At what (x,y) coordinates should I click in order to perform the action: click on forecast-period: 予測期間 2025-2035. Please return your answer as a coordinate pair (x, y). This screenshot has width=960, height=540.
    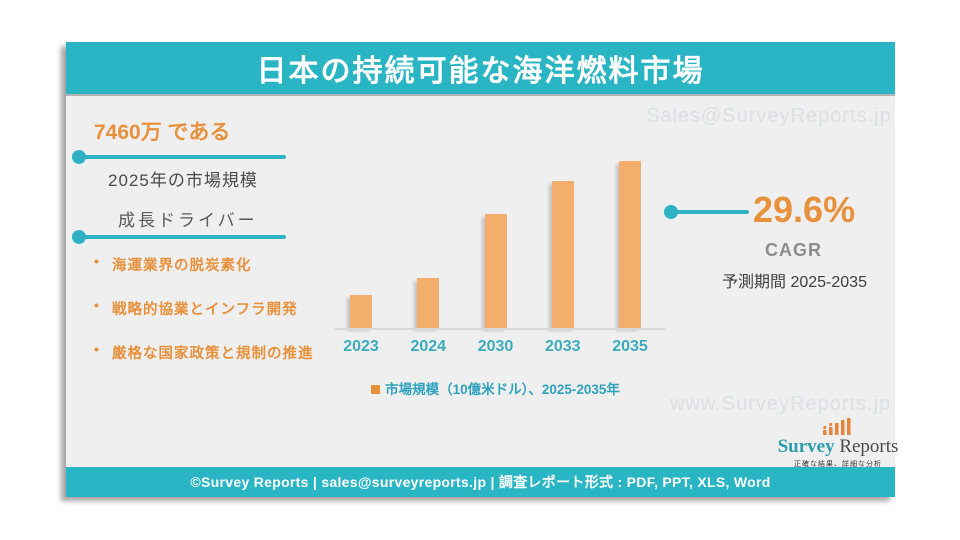
    Looking at the image, I should click on (794, 282).